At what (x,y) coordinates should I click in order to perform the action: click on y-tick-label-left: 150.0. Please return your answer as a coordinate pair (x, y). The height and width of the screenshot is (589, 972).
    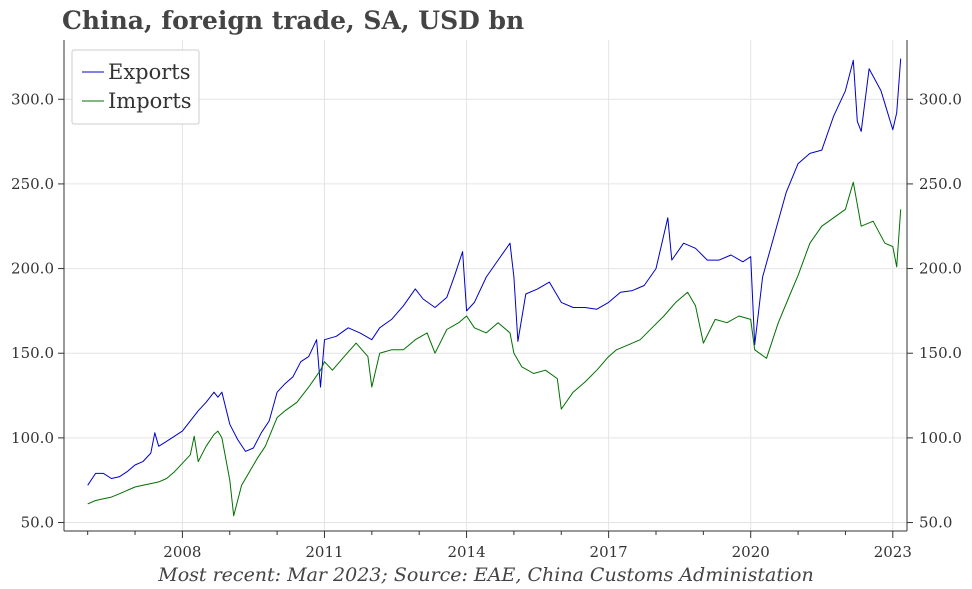
    Looking at the image, I should click on (32, 353).